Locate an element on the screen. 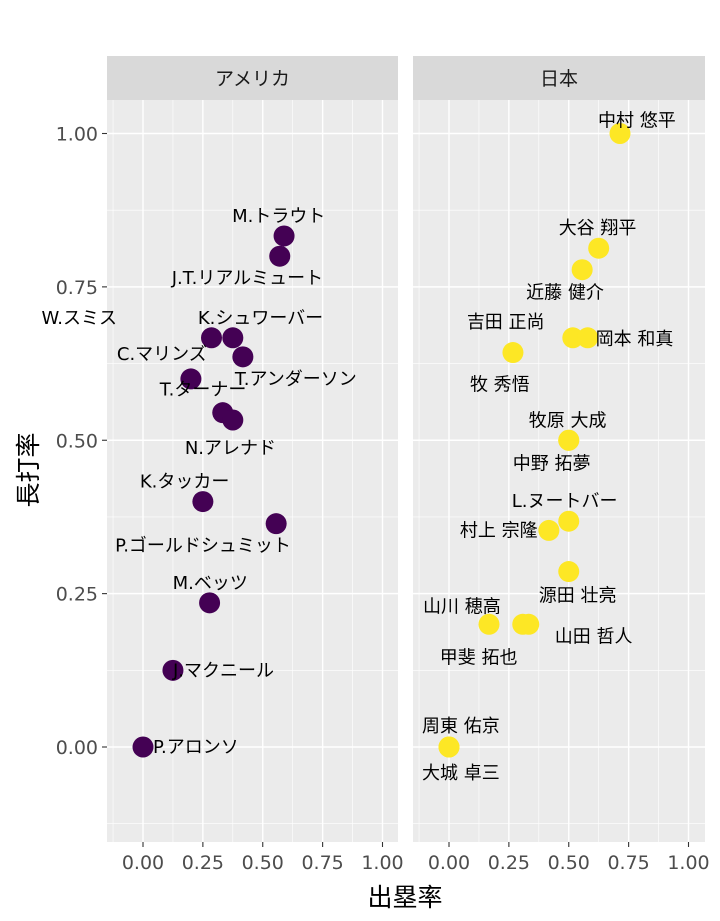 The height and width of the screenshot is (921, 720). point-label: M.ベッツ is located at coordinates (210, 583).